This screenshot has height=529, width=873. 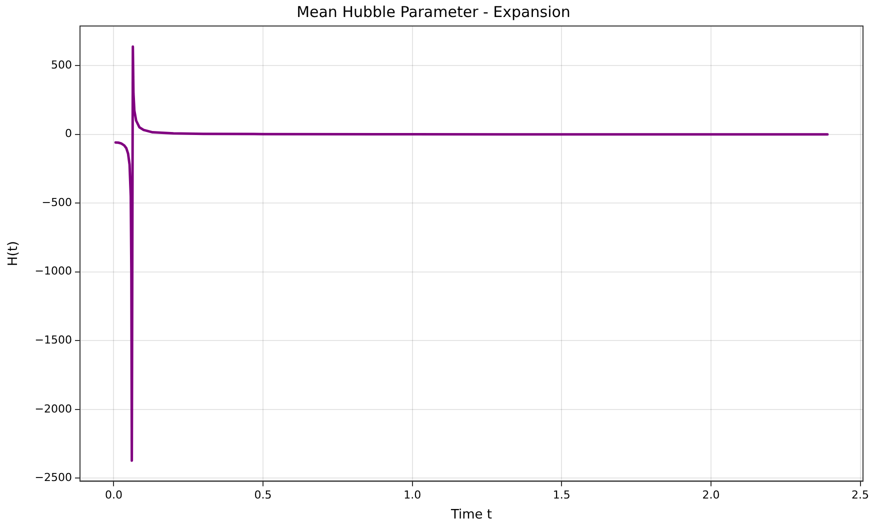 What do you see at coordinates (57, 202) in the screenshot?
I see `y-tick-label: −500` at bounding box center [57, 202].